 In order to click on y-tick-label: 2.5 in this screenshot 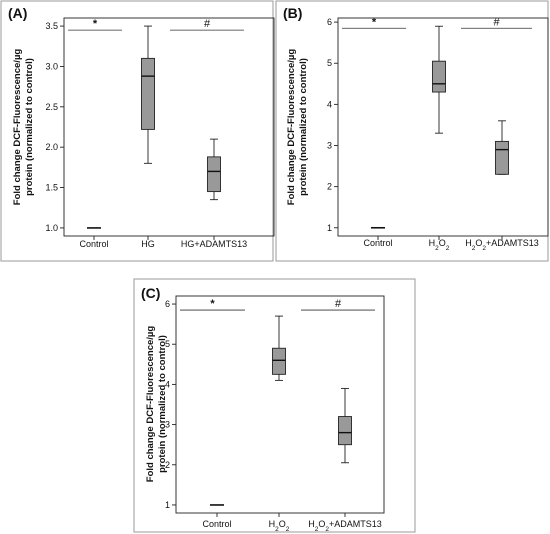, I will do `click(51, 107)`.